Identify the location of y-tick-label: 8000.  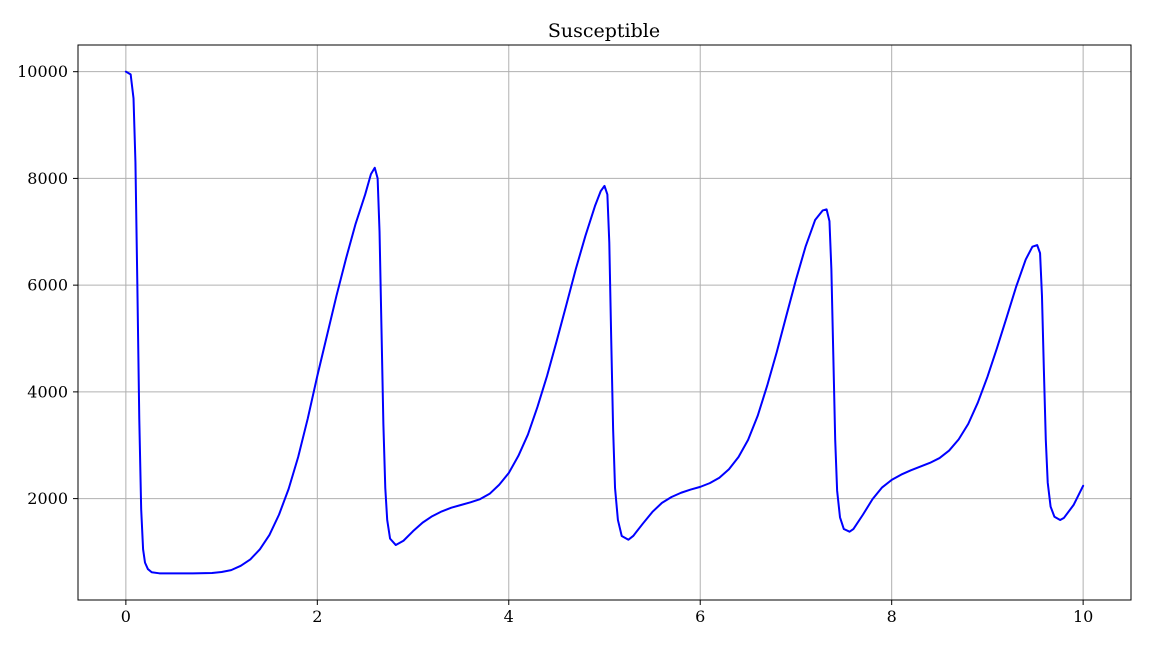
(47, 178).